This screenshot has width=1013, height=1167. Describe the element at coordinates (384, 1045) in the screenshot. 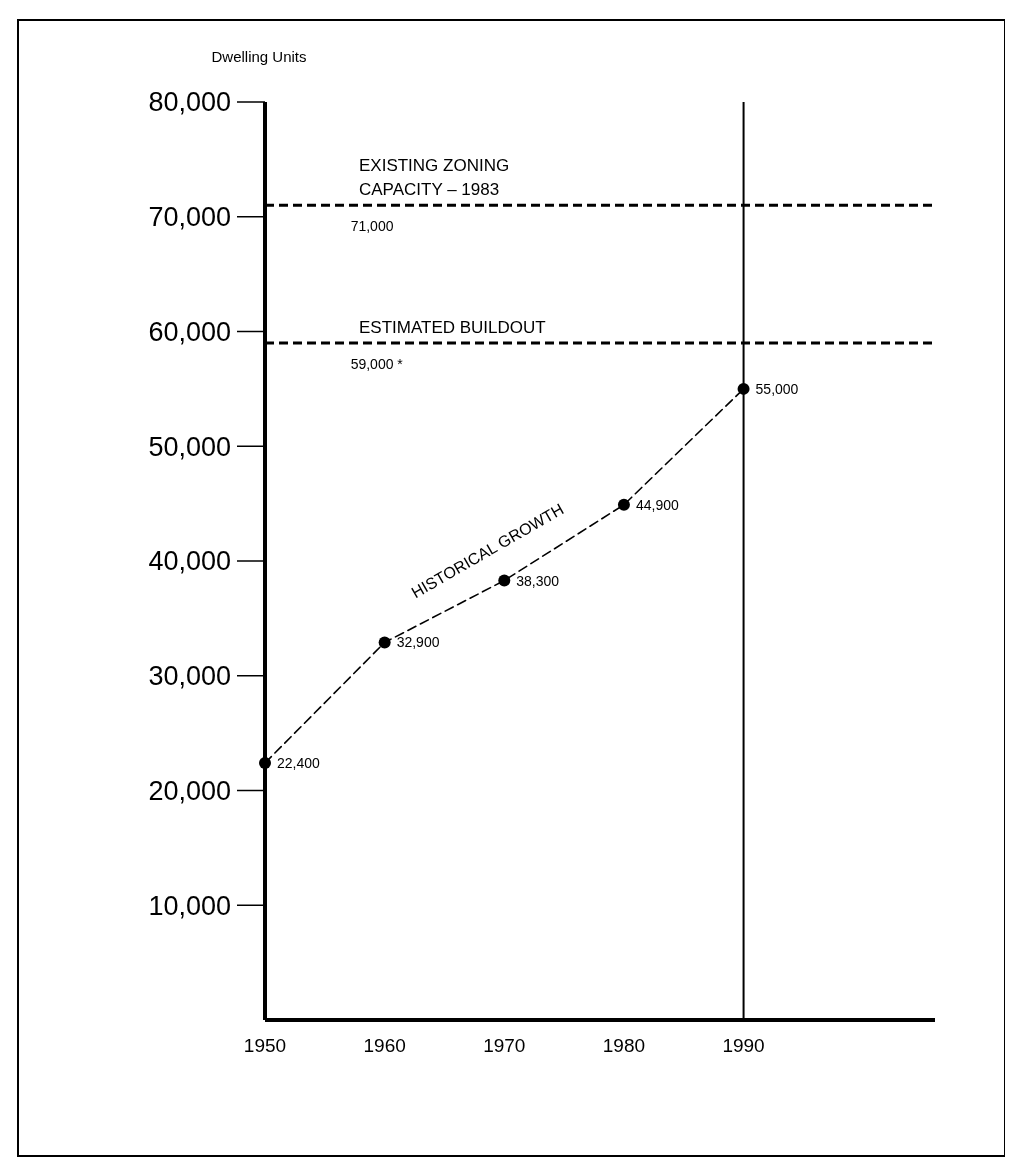

I see `x-tick-label: 1960` at that location.